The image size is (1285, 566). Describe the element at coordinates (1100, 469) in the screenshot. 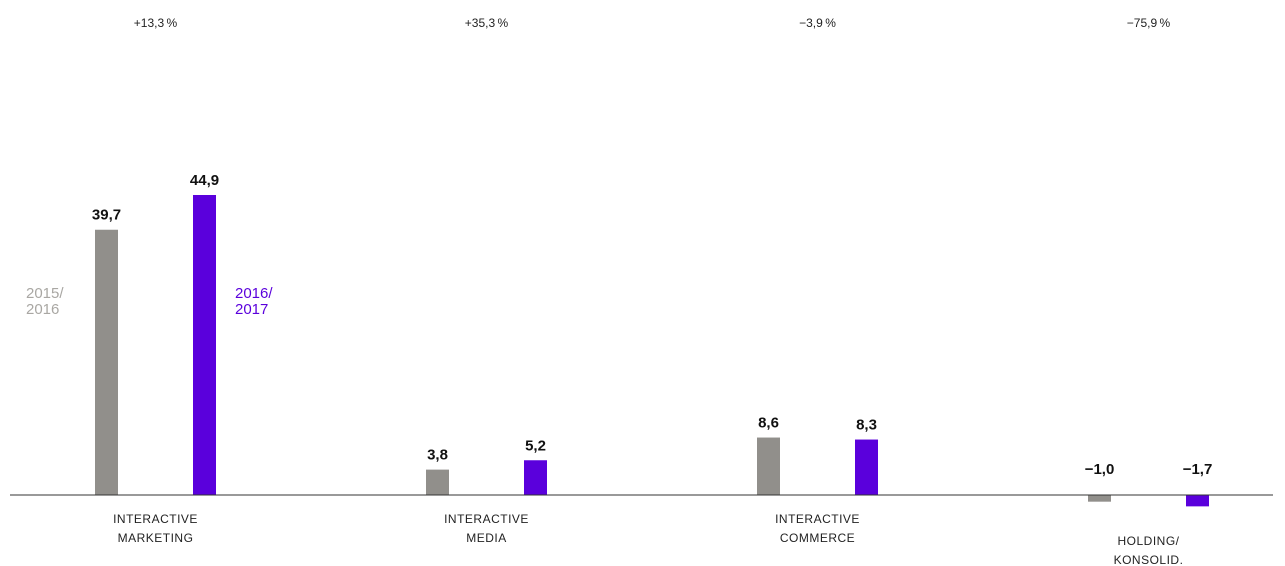

I see `bar-value-label: −1,0` at that location.